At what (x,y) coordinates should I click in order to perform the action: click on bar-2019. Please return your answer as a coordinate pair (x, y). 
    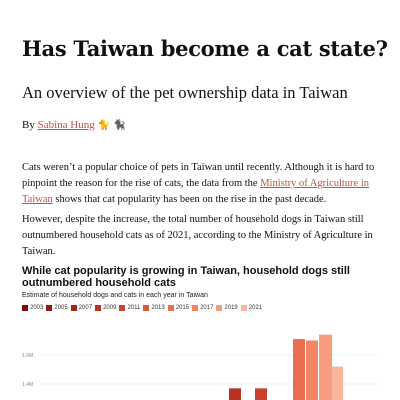
    Looking at the image, I should click on (325, 367).